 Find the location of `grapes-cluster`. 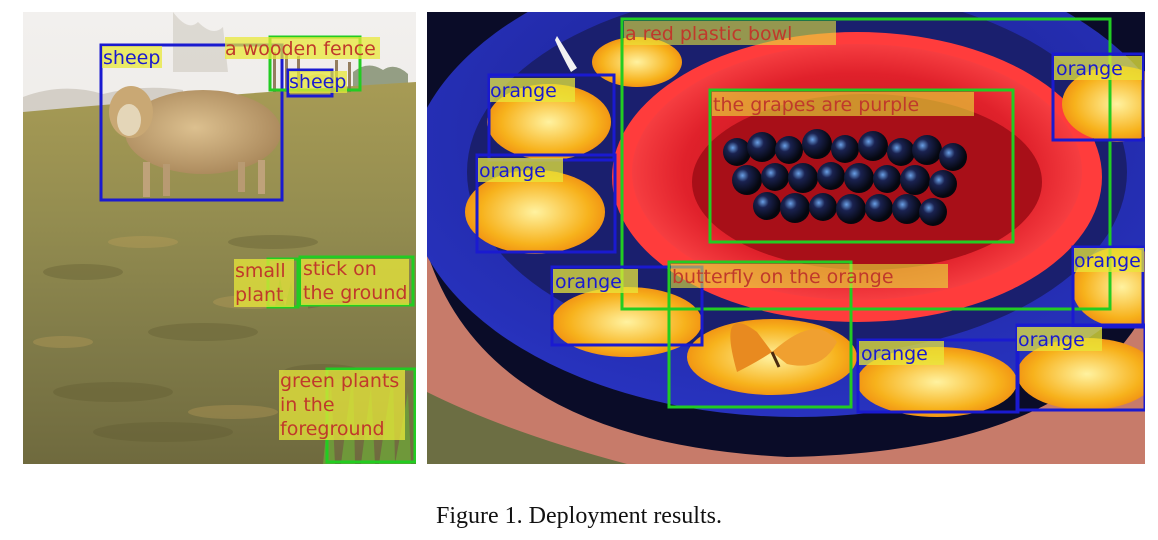

grapes-cluster is located at coordinates (845, 177).